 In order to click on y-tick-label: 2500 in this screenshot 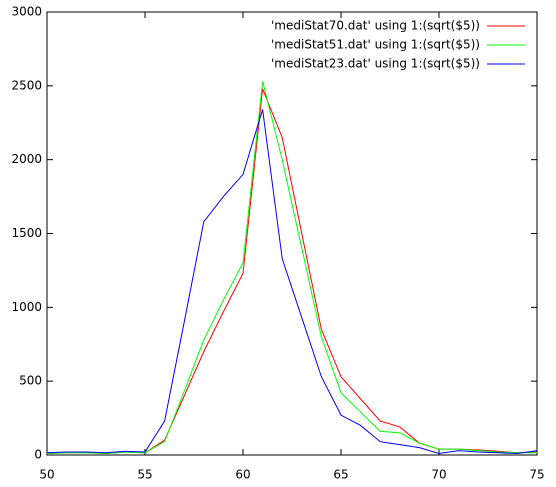, I will do `click(26, 85)`.